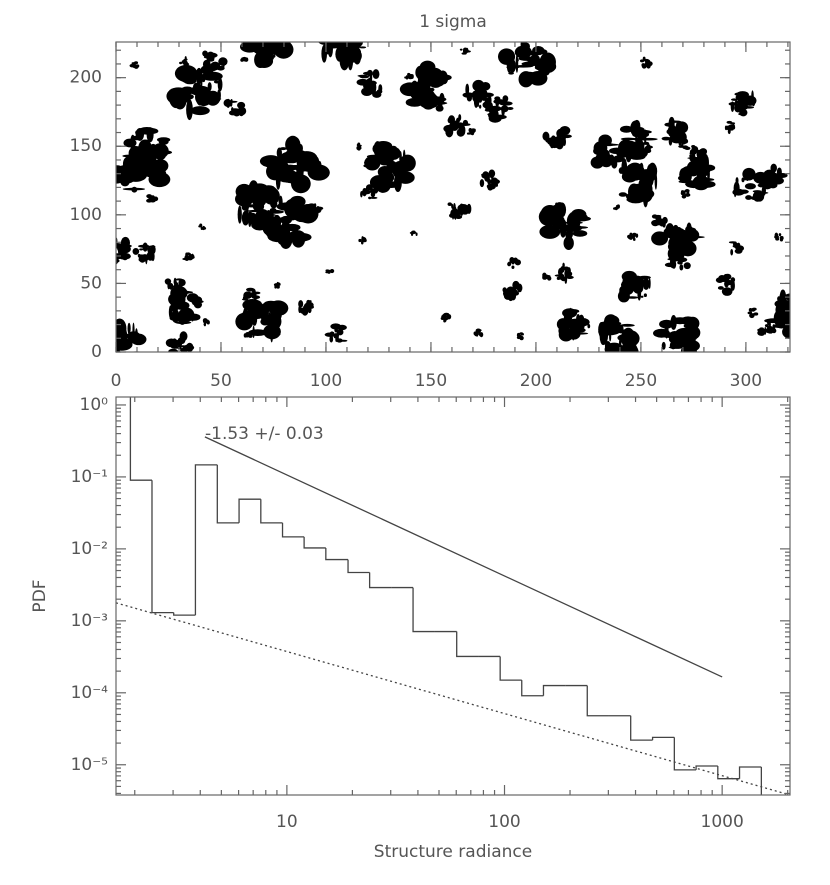 The height and width of the screenshot is (885, 830). Describe the element at coordinates (90, 693) in the screenshot. I see `y-tick-label: 10⁻⁴` at that location.